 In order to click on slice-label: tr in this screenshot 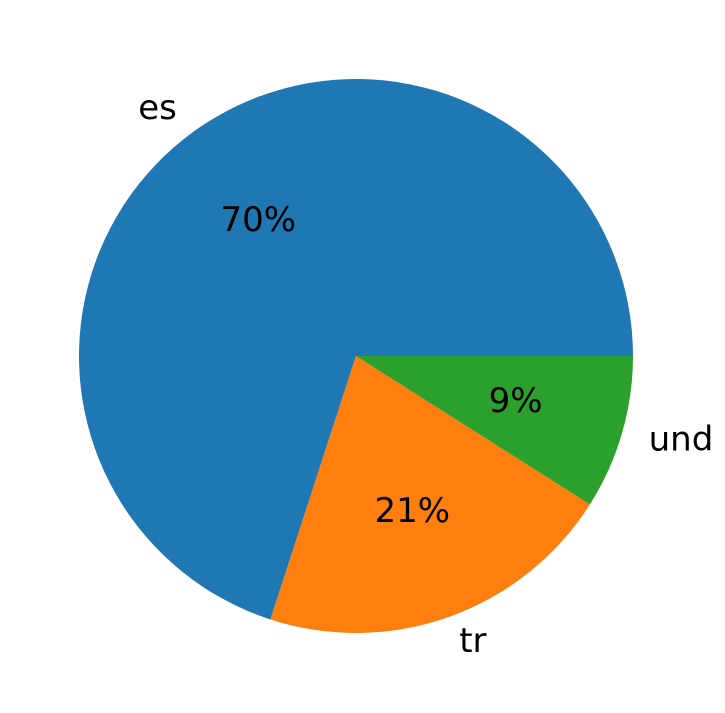, I will do `click(472, 641)`.